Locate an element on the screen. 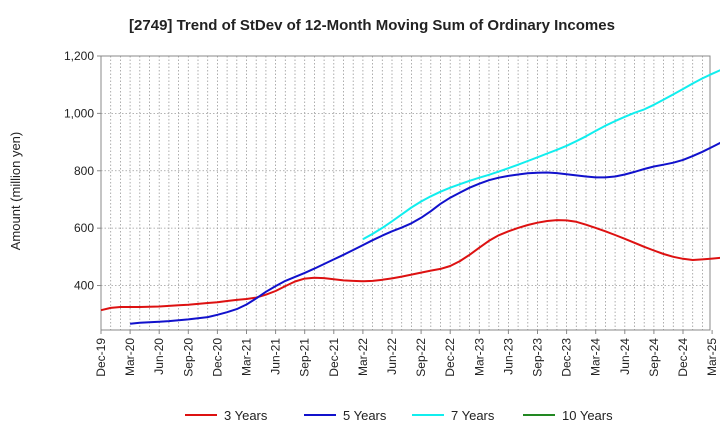 The image size is (720, 440). x-tick-label: Dec-23 is located at coordinates (567, 357).